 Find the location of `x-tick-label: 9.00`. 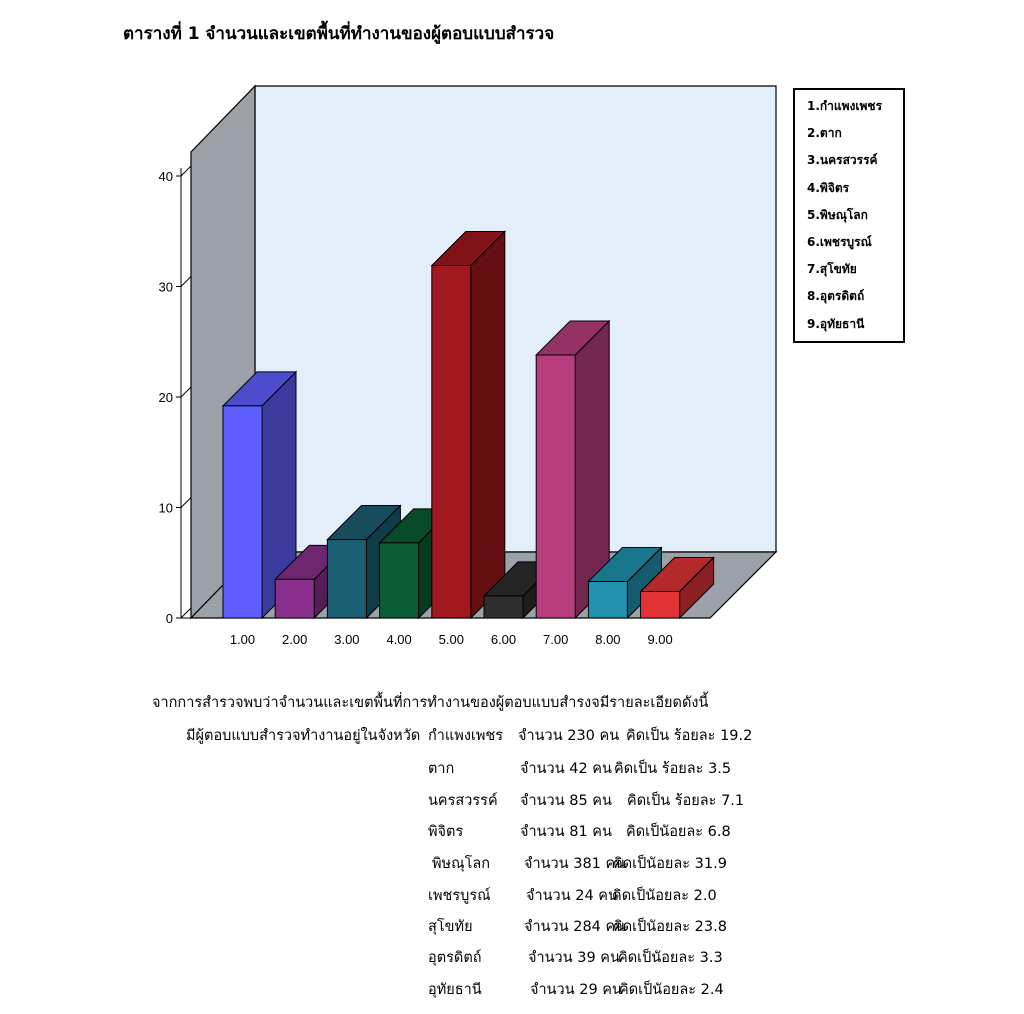

x-tick-label: 9.00 is located at coordinates (659, 639).